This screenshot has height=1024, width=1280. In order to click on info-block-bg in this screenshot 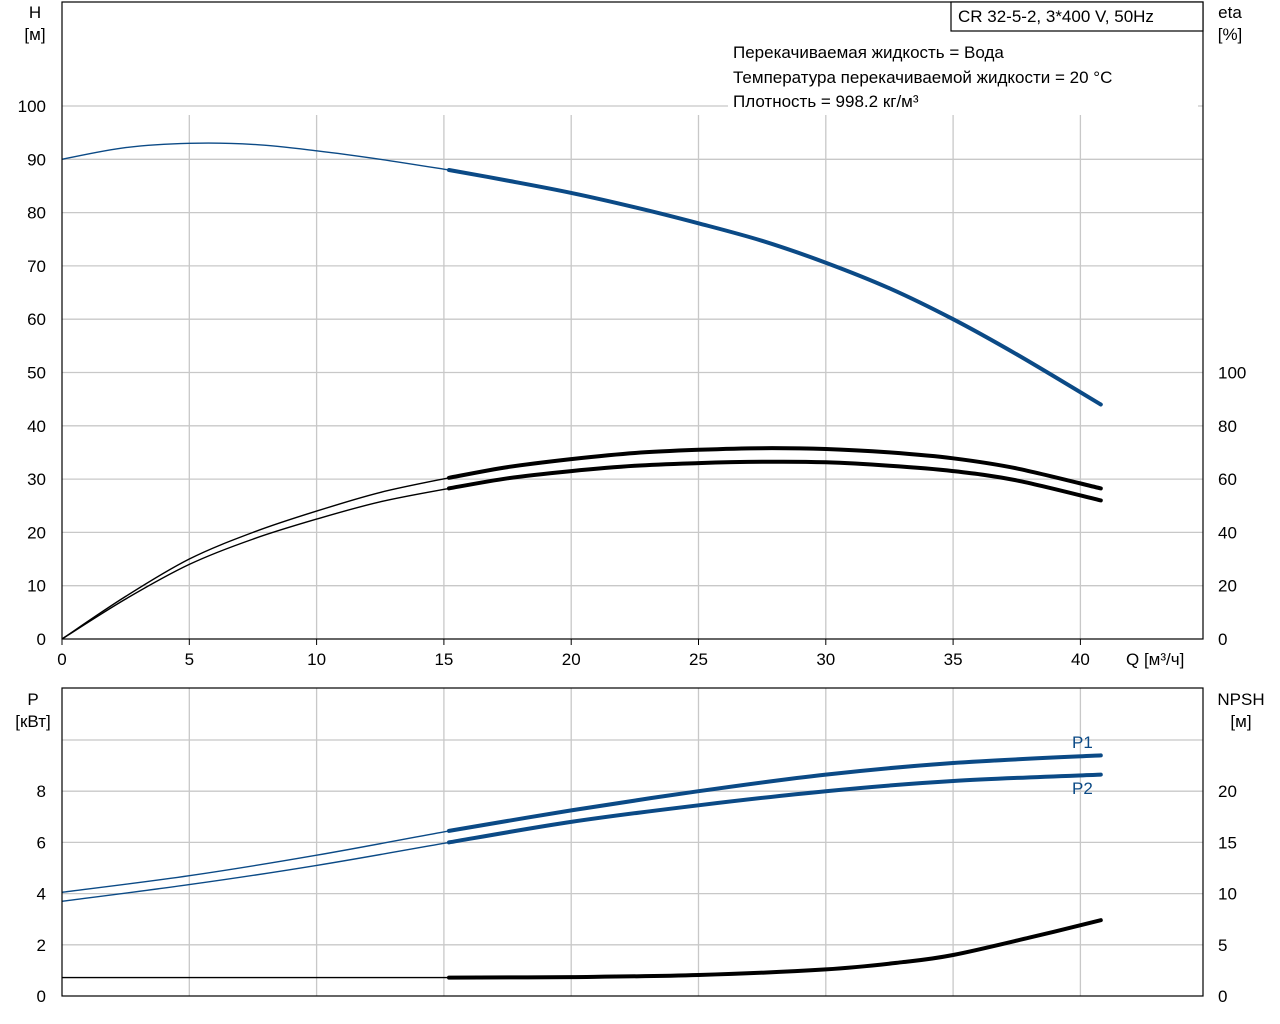, I will do `click(963, 75)`.